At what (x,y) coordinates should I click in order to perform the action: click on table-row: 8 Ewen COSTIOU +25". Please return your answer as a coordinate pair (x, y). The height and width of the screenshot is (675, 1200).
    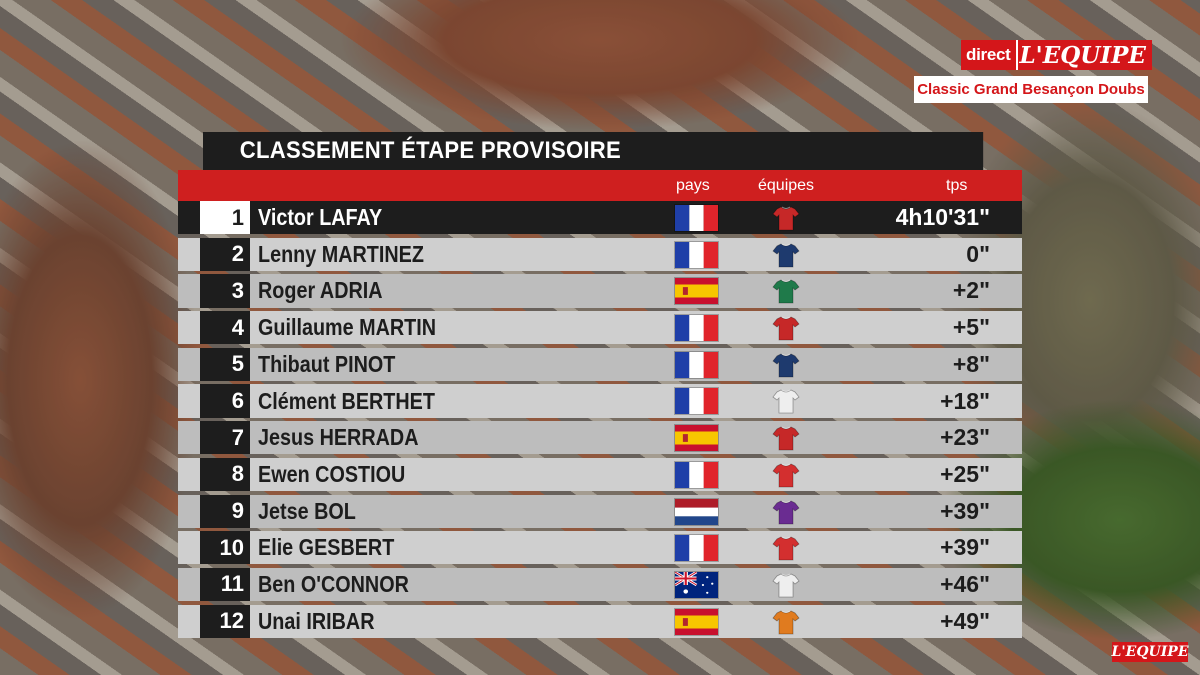
    Looking at the image, I should click on (600, 474).